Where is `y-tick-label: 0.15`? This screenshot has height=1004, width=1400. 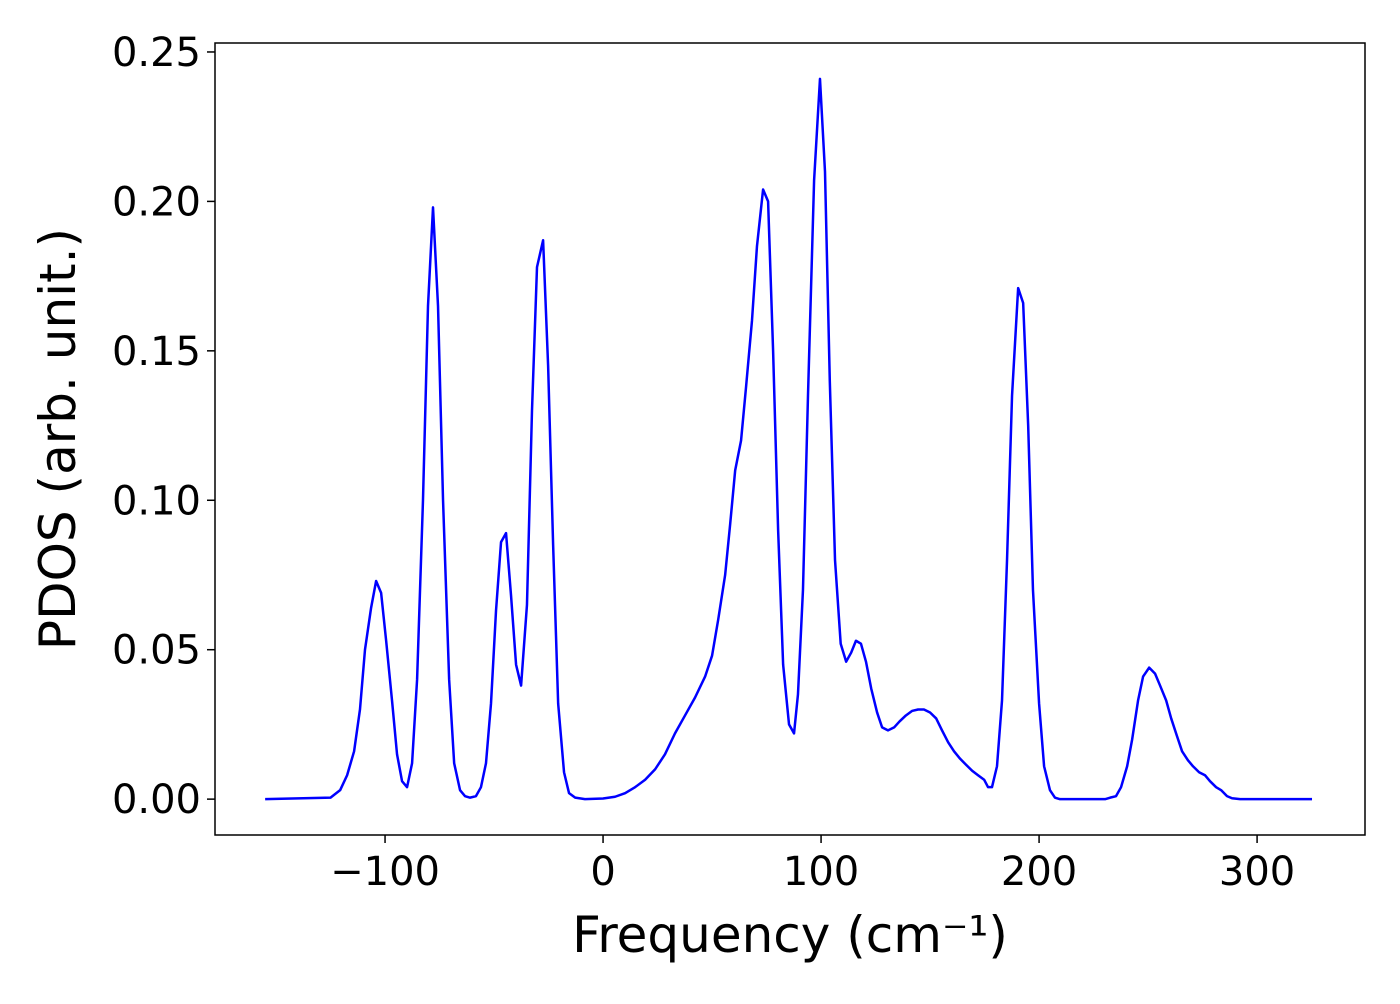 y-tick-label: 0.15 is located at coordinates (156, 352).